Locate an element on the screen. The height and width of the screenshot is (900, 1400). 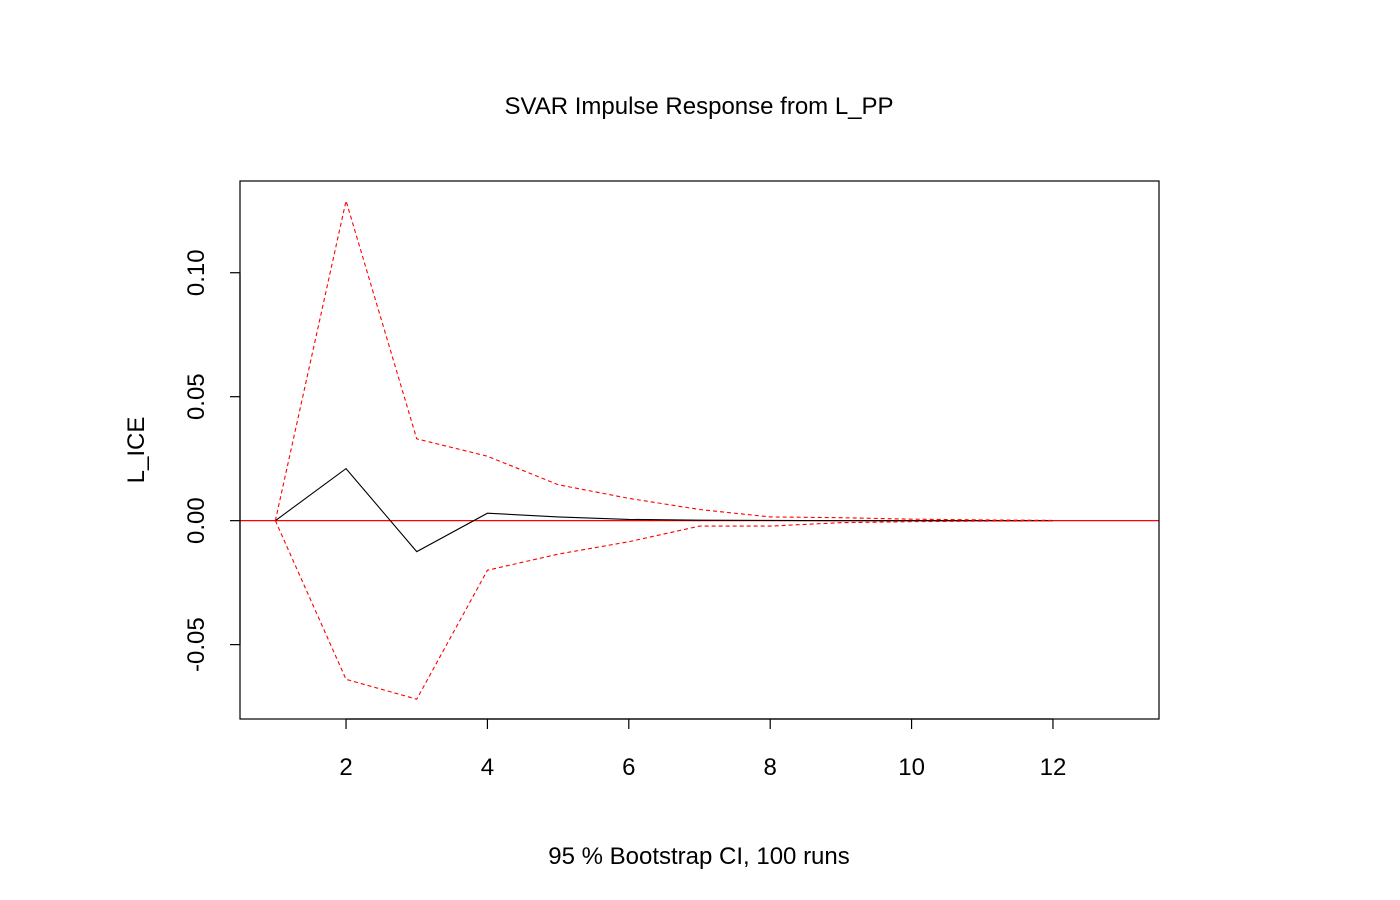
y-axis: -0.05 0.00 0.05 0.10 is located at coordinates (212, 460).